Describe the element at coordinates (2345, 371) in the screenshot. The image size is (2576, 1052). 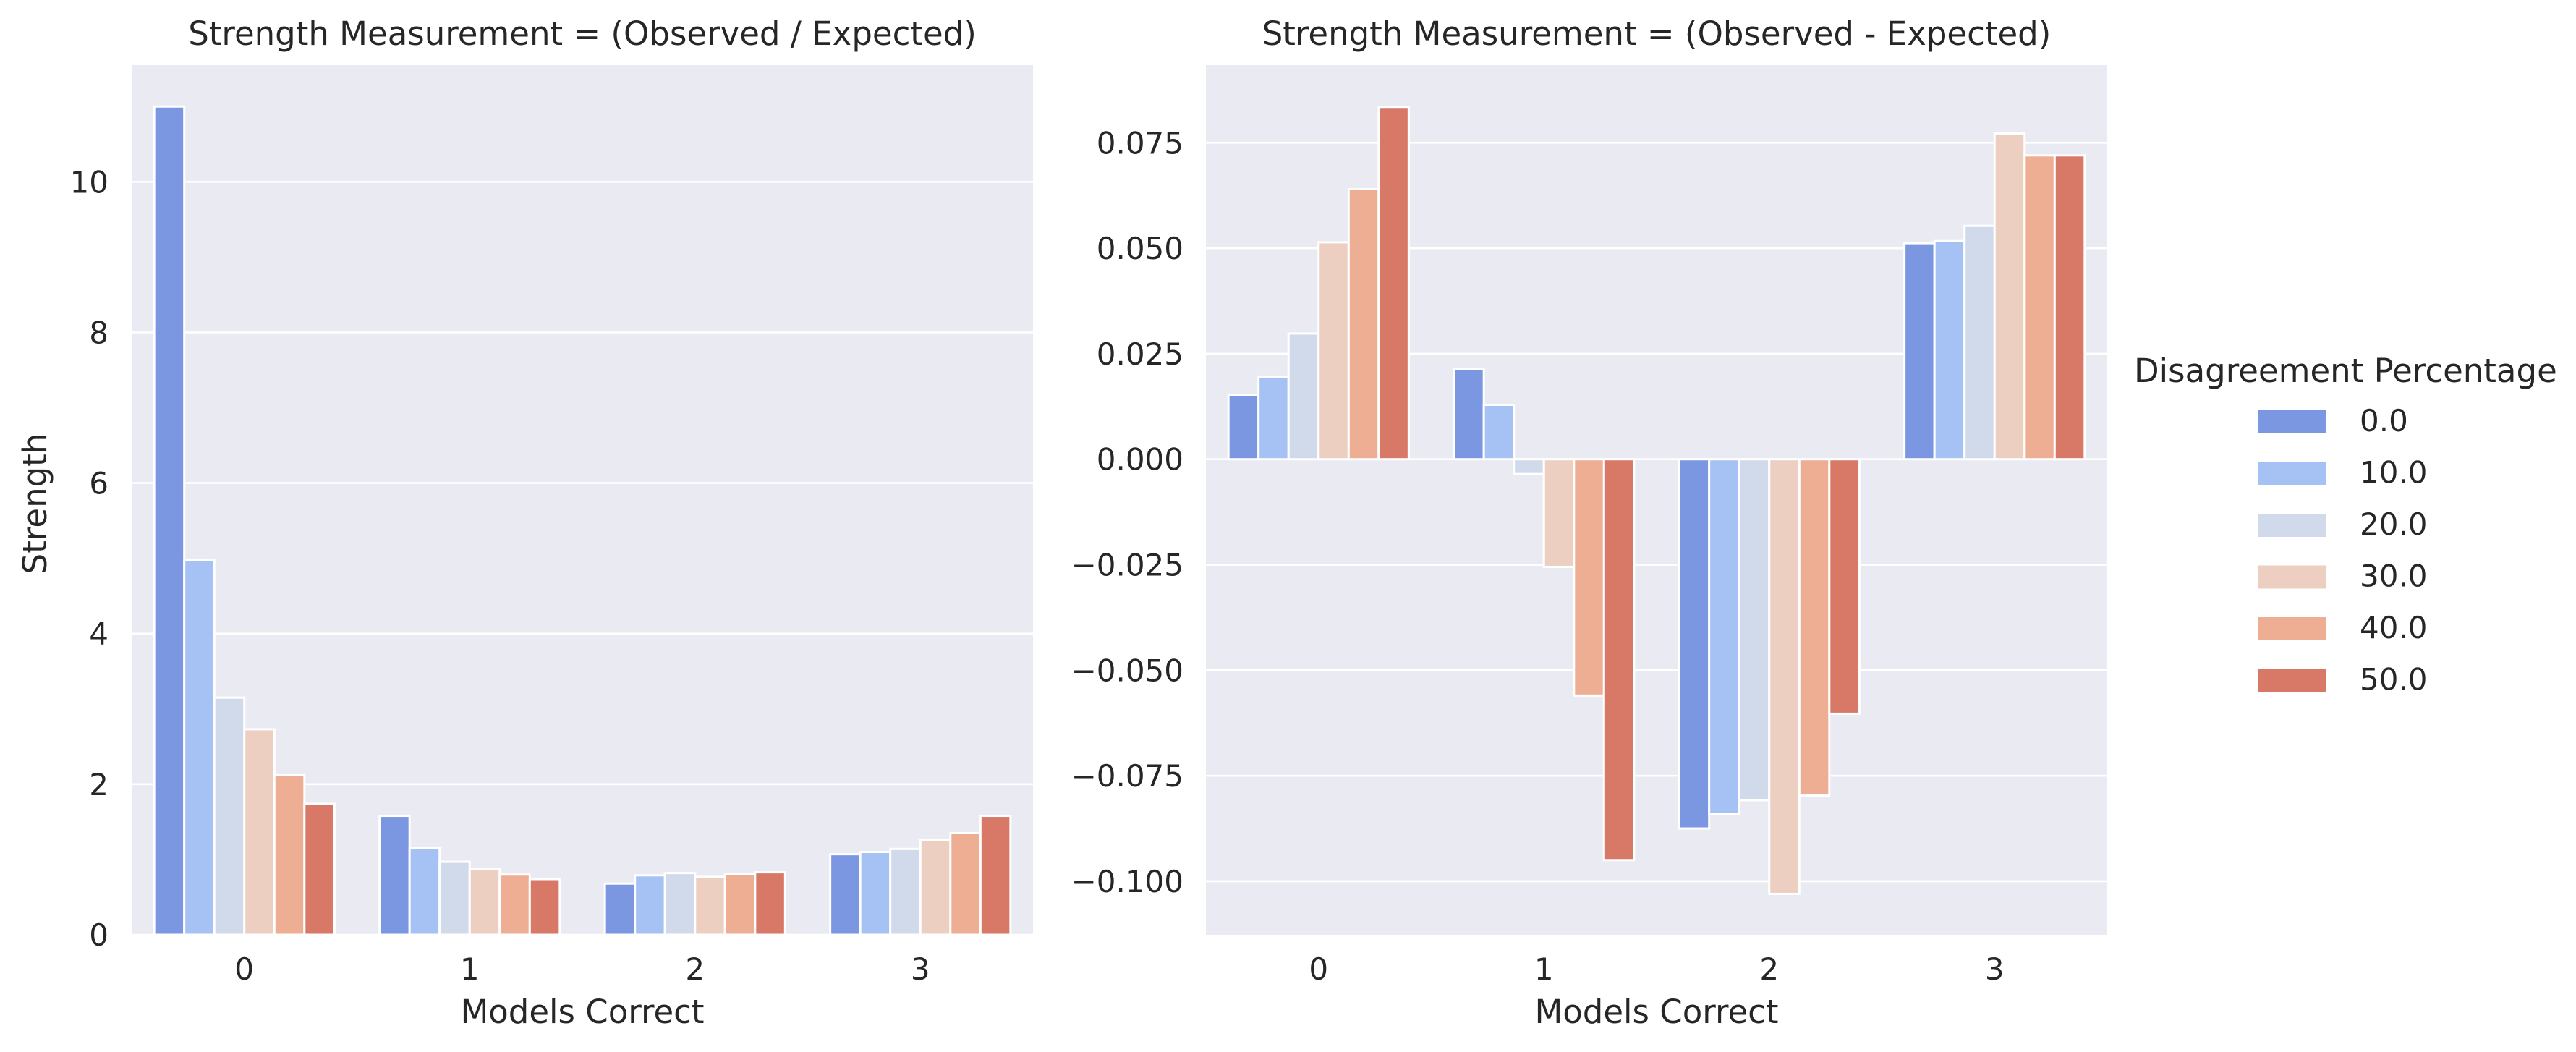
I see `legend-title: Disagreement Percentage` at that location.